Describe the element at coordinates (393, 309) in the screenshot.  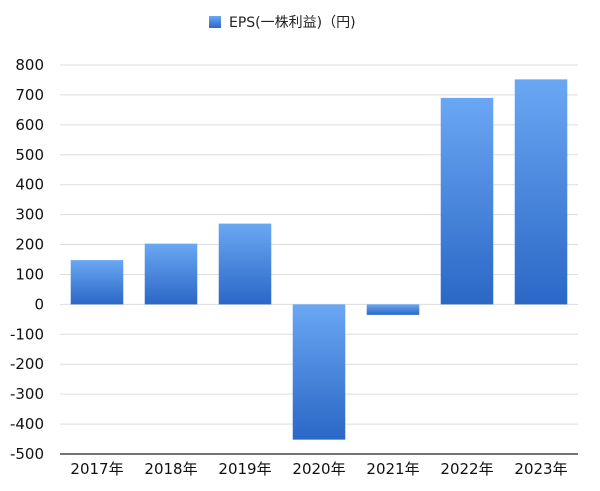
I see `bar-2021年` at that location.